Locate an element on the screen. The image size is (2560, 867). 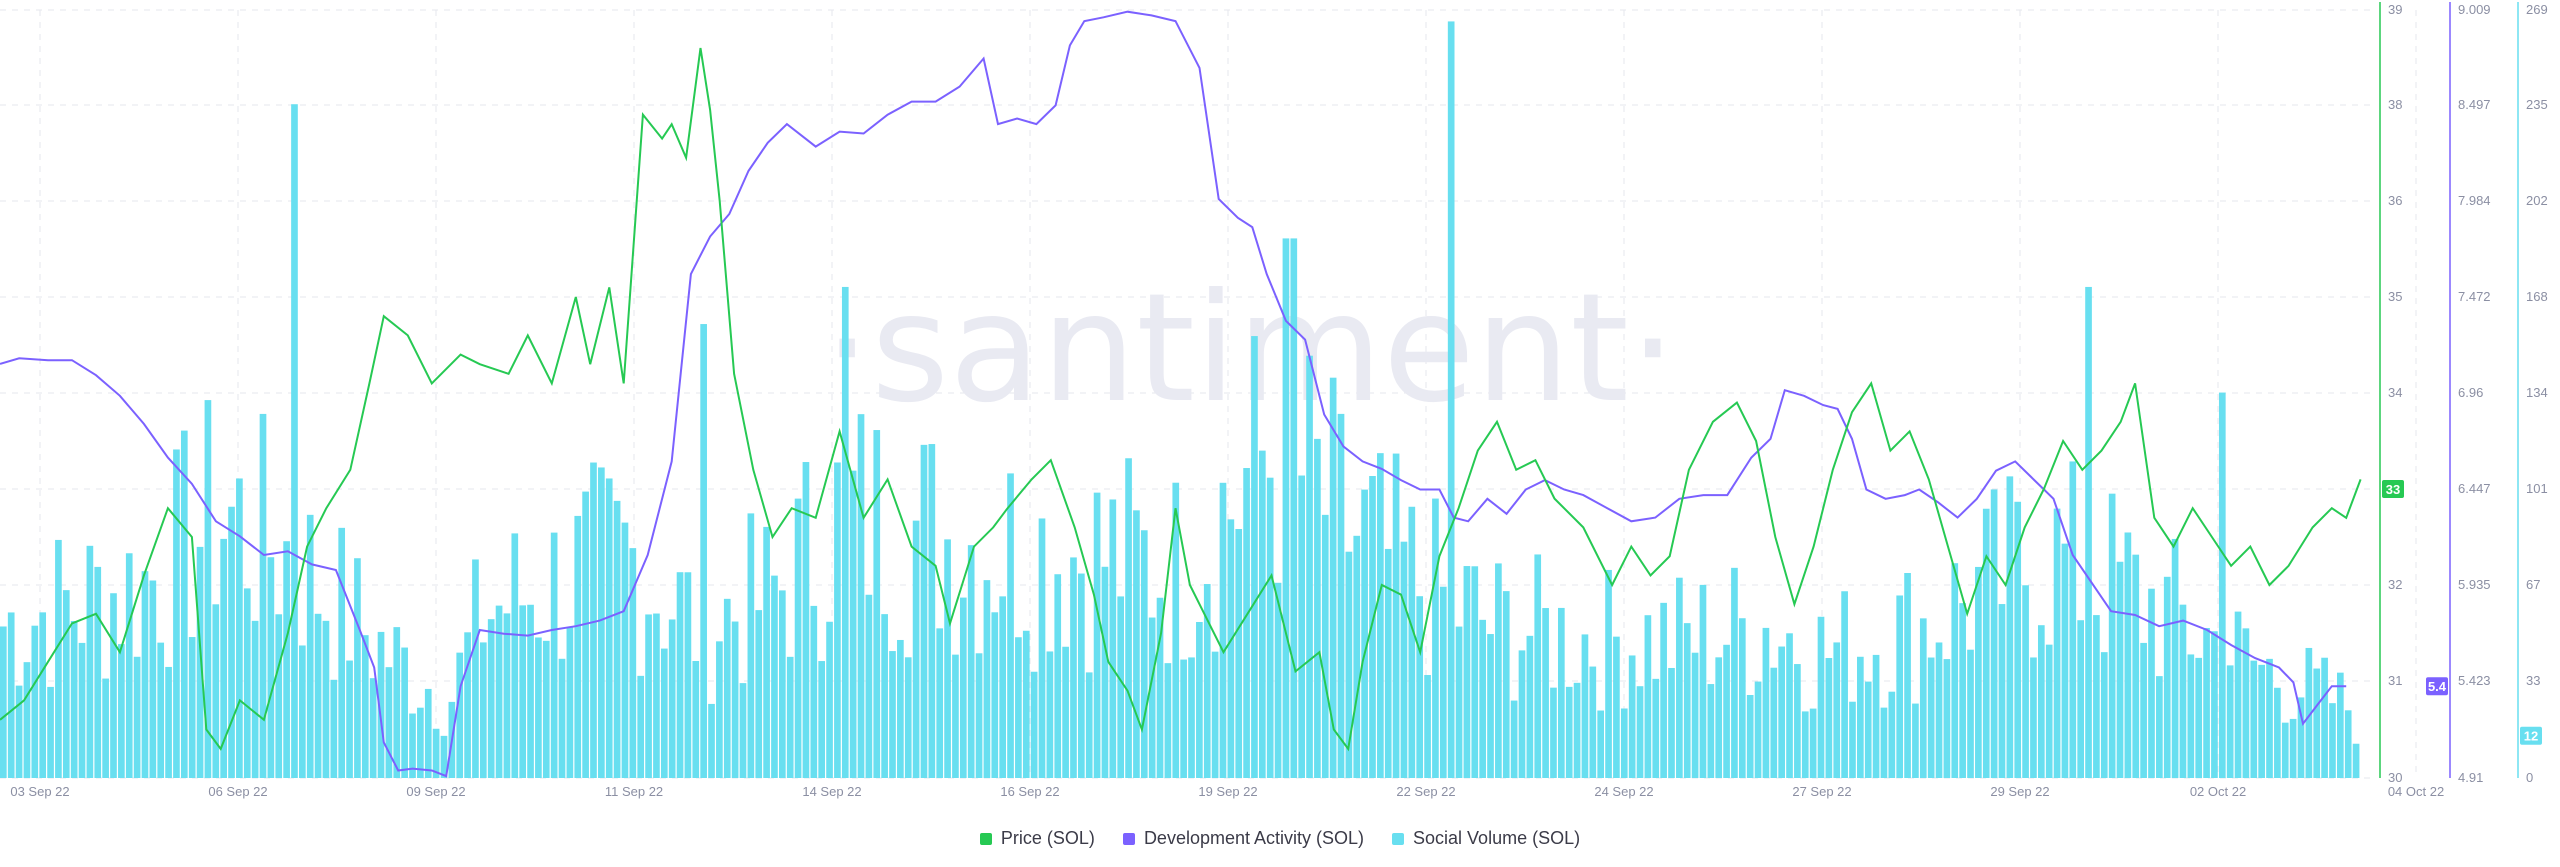
x-axis-tick: 03 Sep 22 is located at coordinates (39, 791).